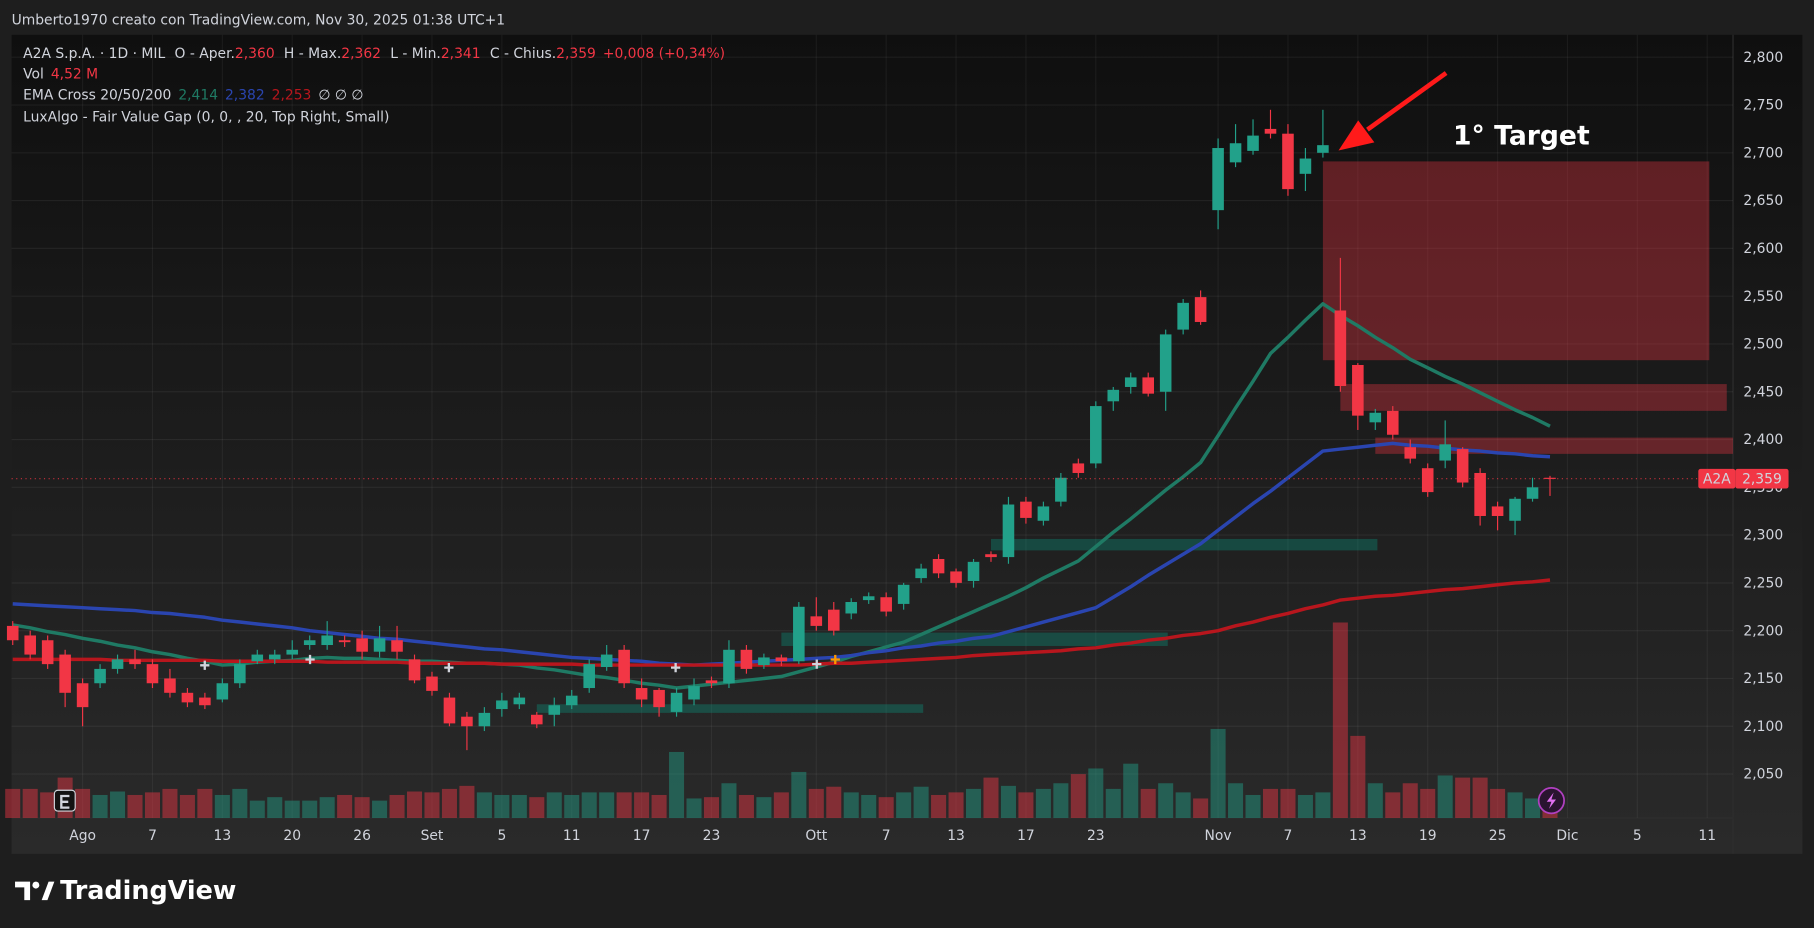 This screenshot has height=928, width=1814. What do you see at coordinates (223, 836) in the screenshot?
I see `x-tick-label: 13` at bounding box center [223, 836].